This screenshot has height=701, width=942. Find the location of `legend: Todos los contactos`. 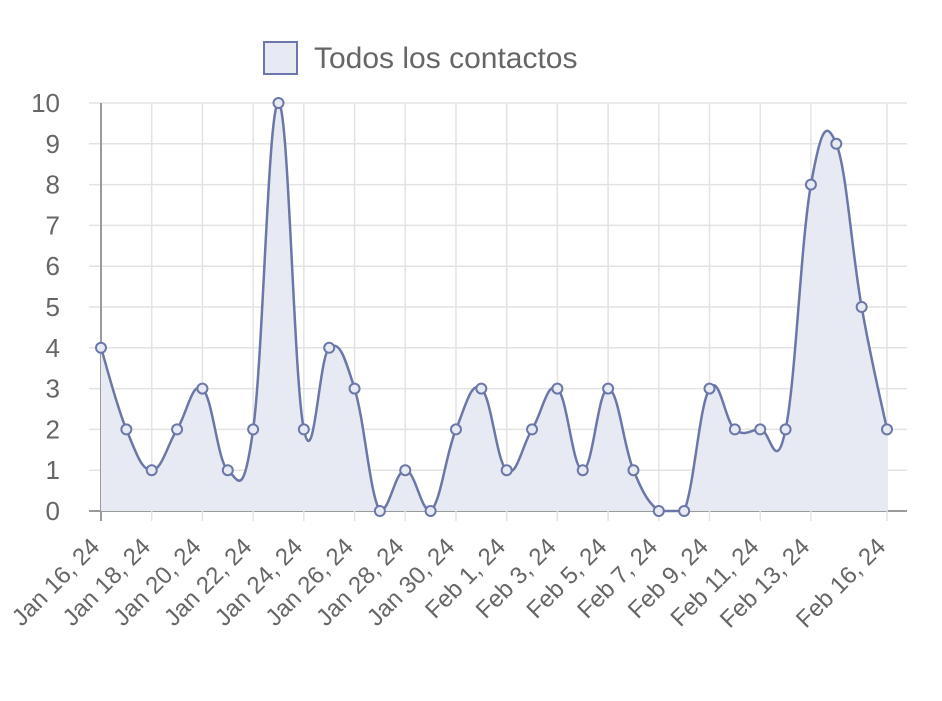

legend: Todos los contactos is located at coordinates (420, 58).